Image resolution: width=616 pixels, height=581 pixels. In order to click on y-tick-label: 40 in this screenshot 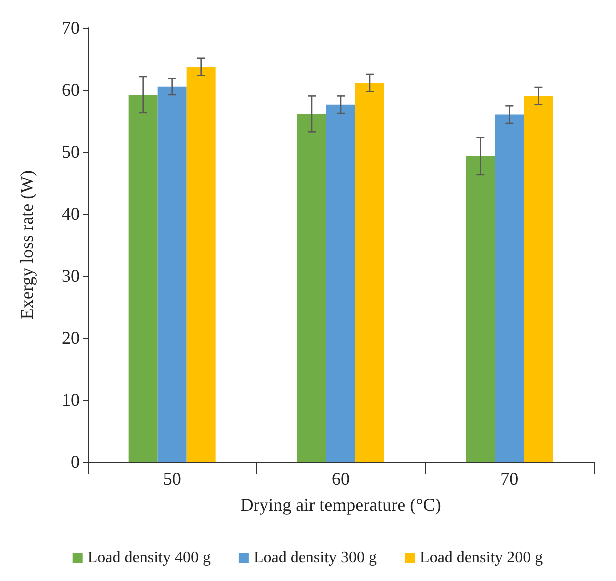, I will do `click(71, 214)`.